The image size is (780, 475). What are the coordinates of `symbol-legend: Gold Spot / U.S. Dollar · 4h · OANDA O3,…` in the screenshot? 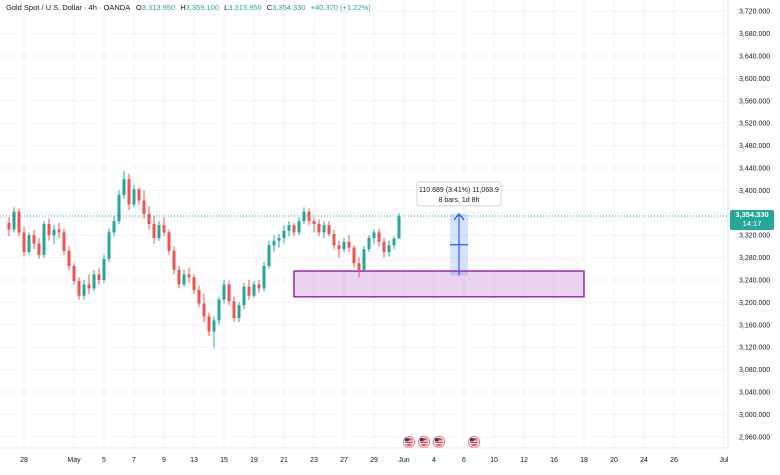 It's located at (185, 7).